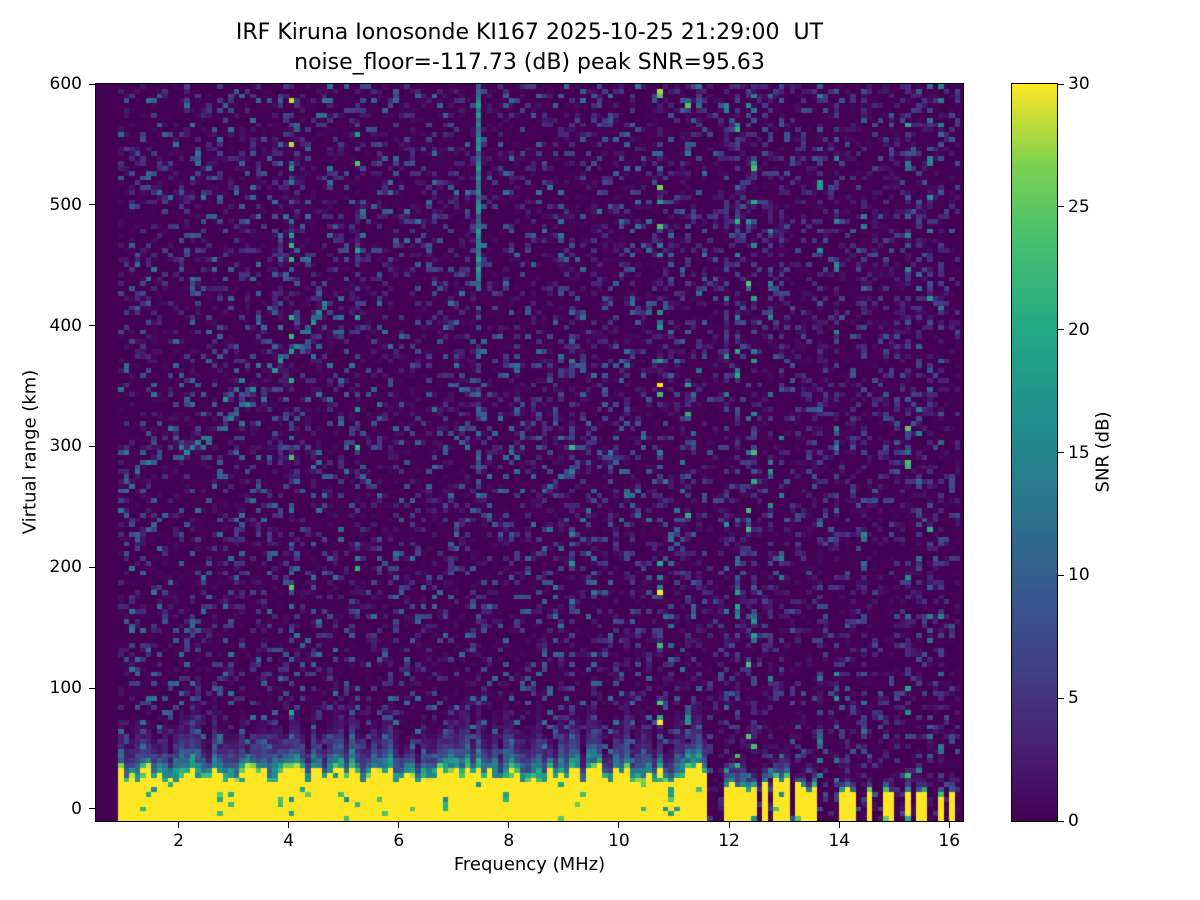 The height and width of the screenshot is (900, 1200). I want to click on y-tick-label: 200, so click(65, 567).